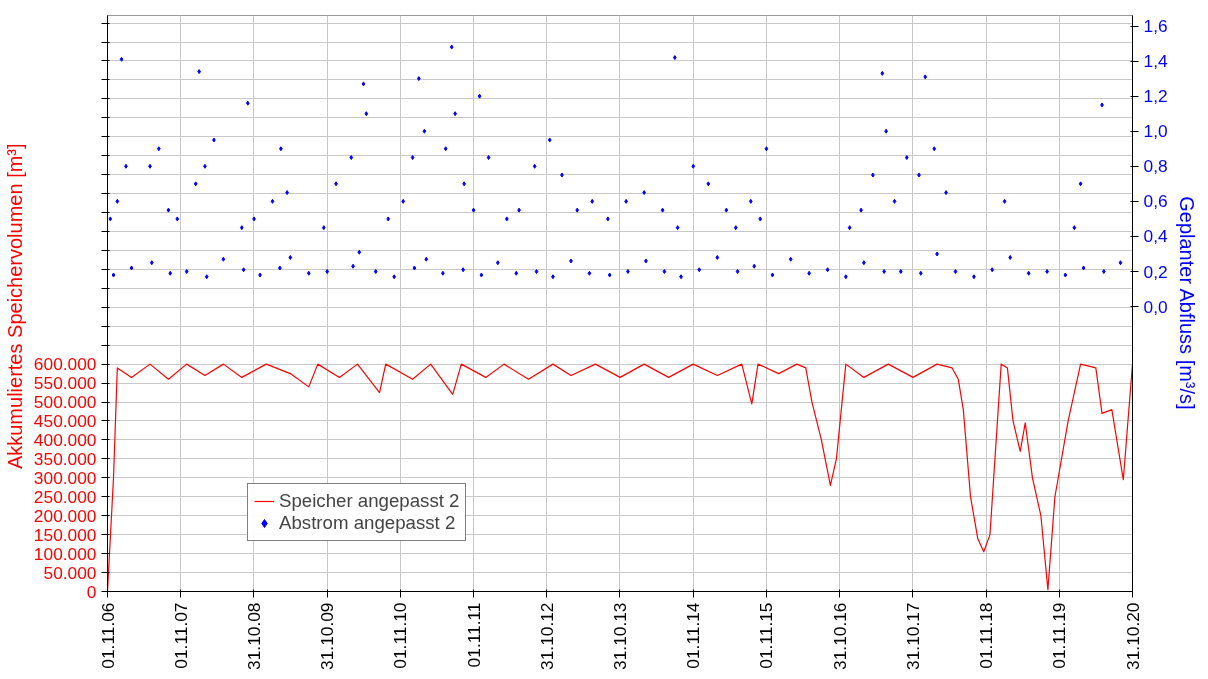 This screenshot has width=1208, height=679. Describe the element at coordinates (1155, 166) in the screenshot. I see `y2-tick-label: 0,8` at that location.